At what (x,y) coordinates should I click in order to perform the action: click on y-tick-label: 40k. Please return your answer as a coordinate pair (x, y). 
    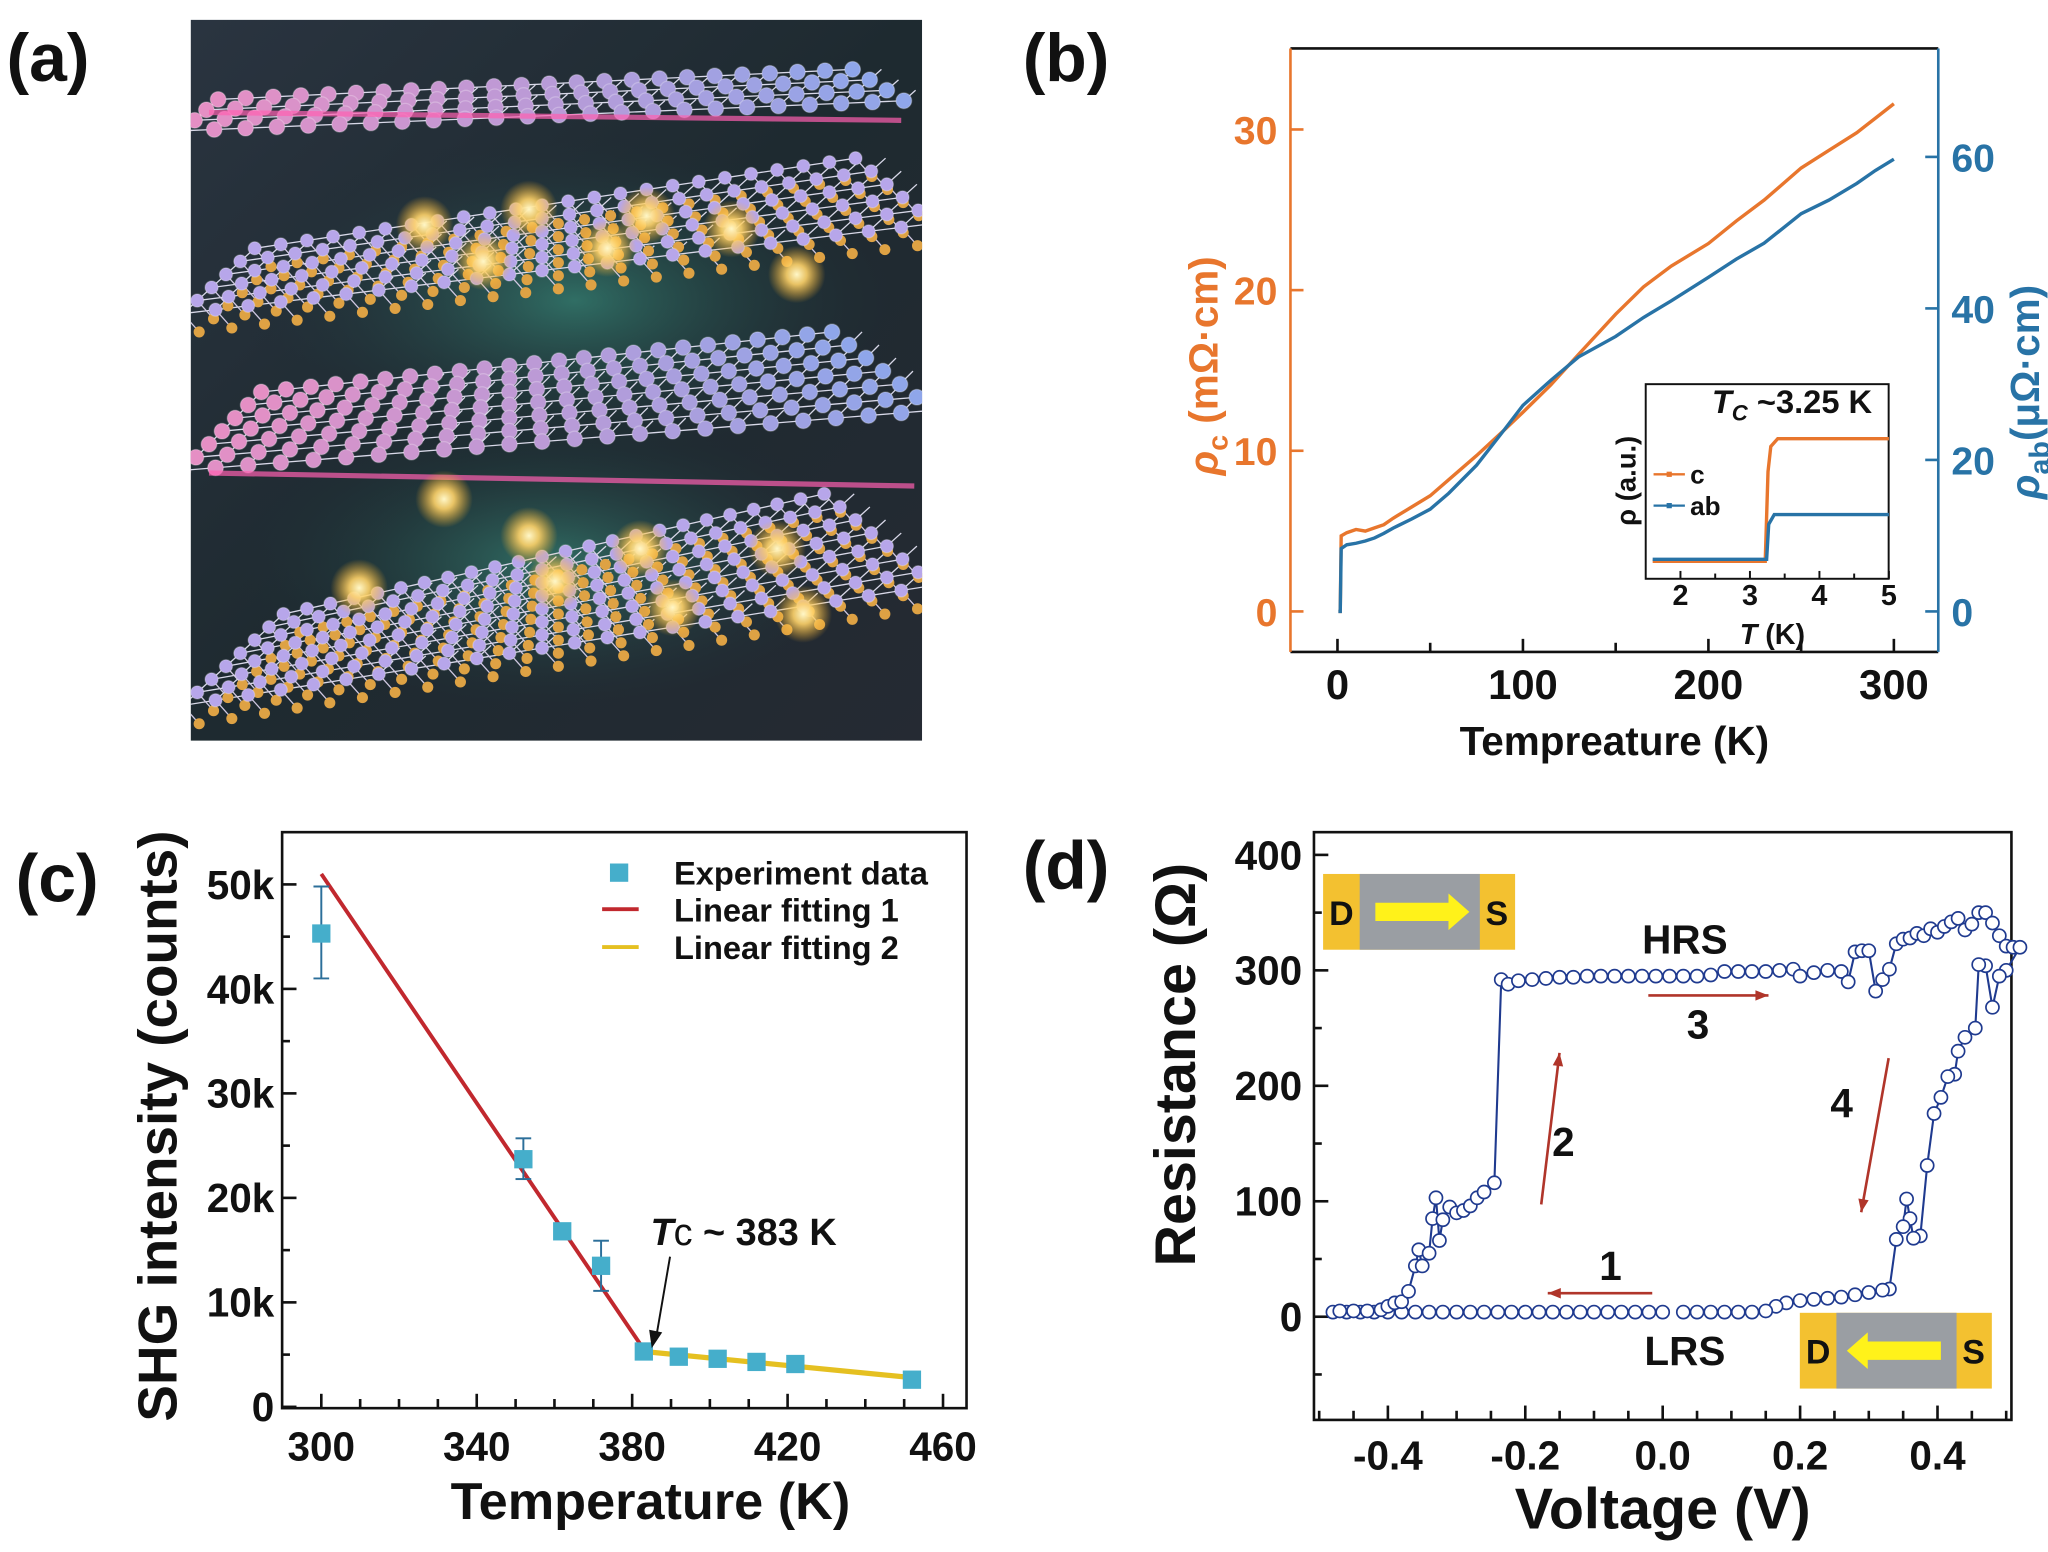
    Looking at the image, I should click on (241, 989).